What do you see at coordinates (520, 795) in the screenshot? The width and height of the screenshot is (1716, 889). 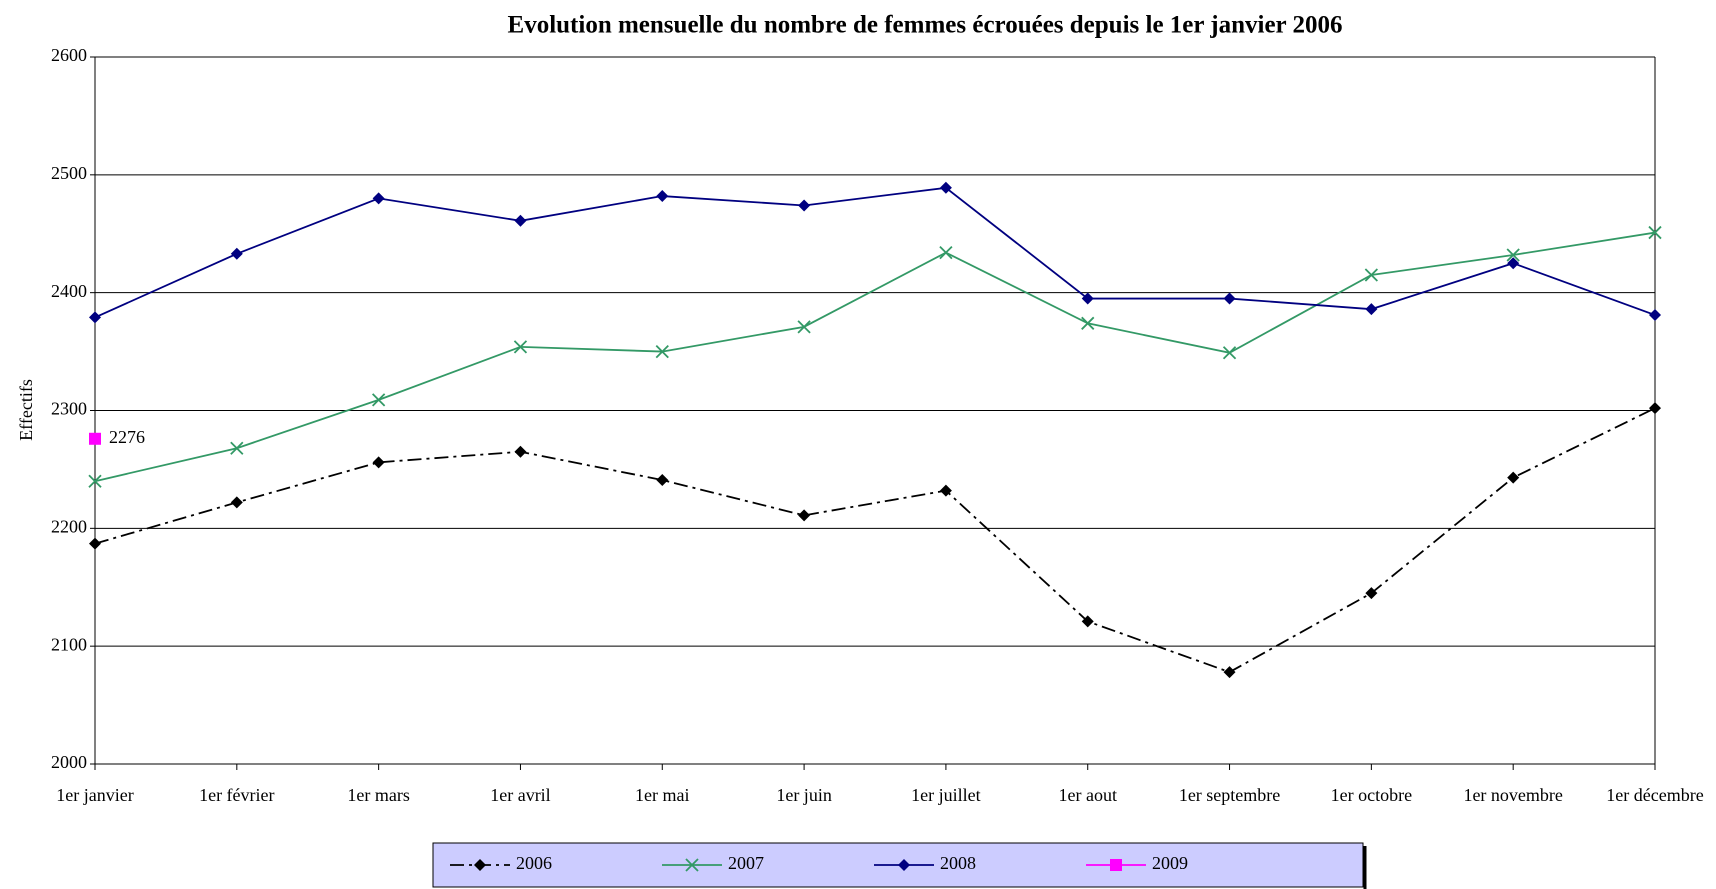 I see `x-tick-label: 1er avril` at bounding box center [520, 795].